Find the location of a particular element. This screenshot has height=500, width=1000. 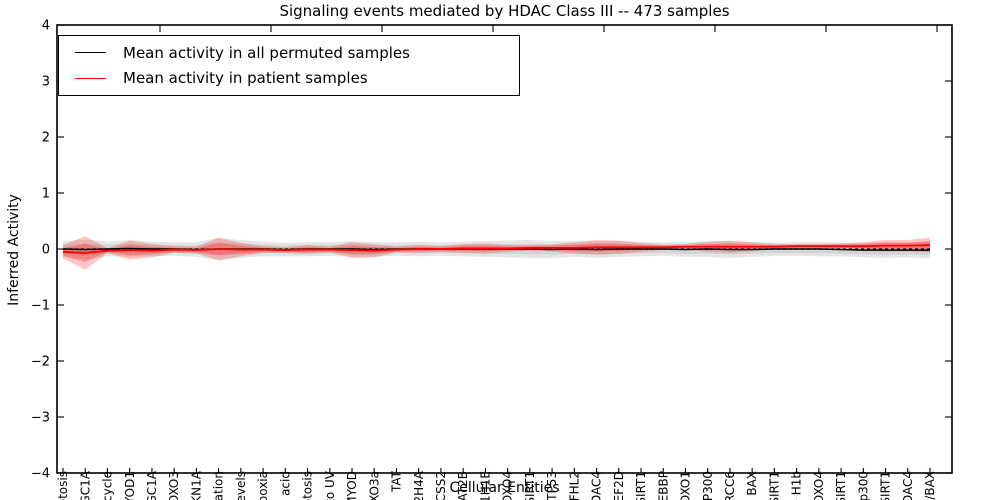

legend-item-patient: Mean activity in patient samples is located at coordinates (289, 78).